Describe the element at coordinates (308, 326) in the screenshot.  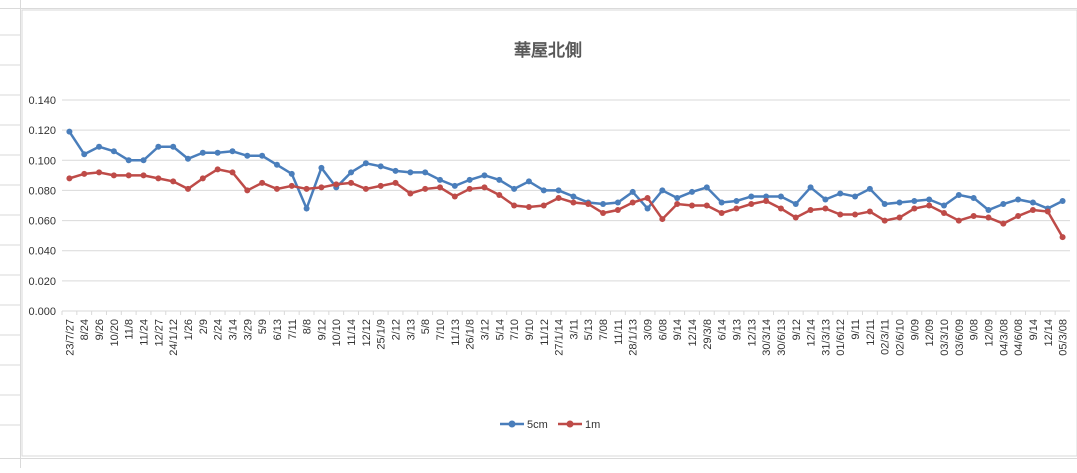
I see `x-tick-label: 8/8` at that location.